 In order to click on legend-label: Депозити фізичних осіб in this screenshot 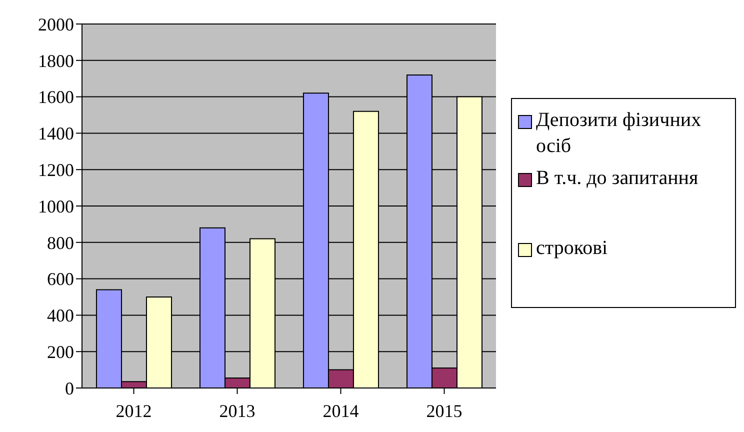, I will do `click(619, 133)`.